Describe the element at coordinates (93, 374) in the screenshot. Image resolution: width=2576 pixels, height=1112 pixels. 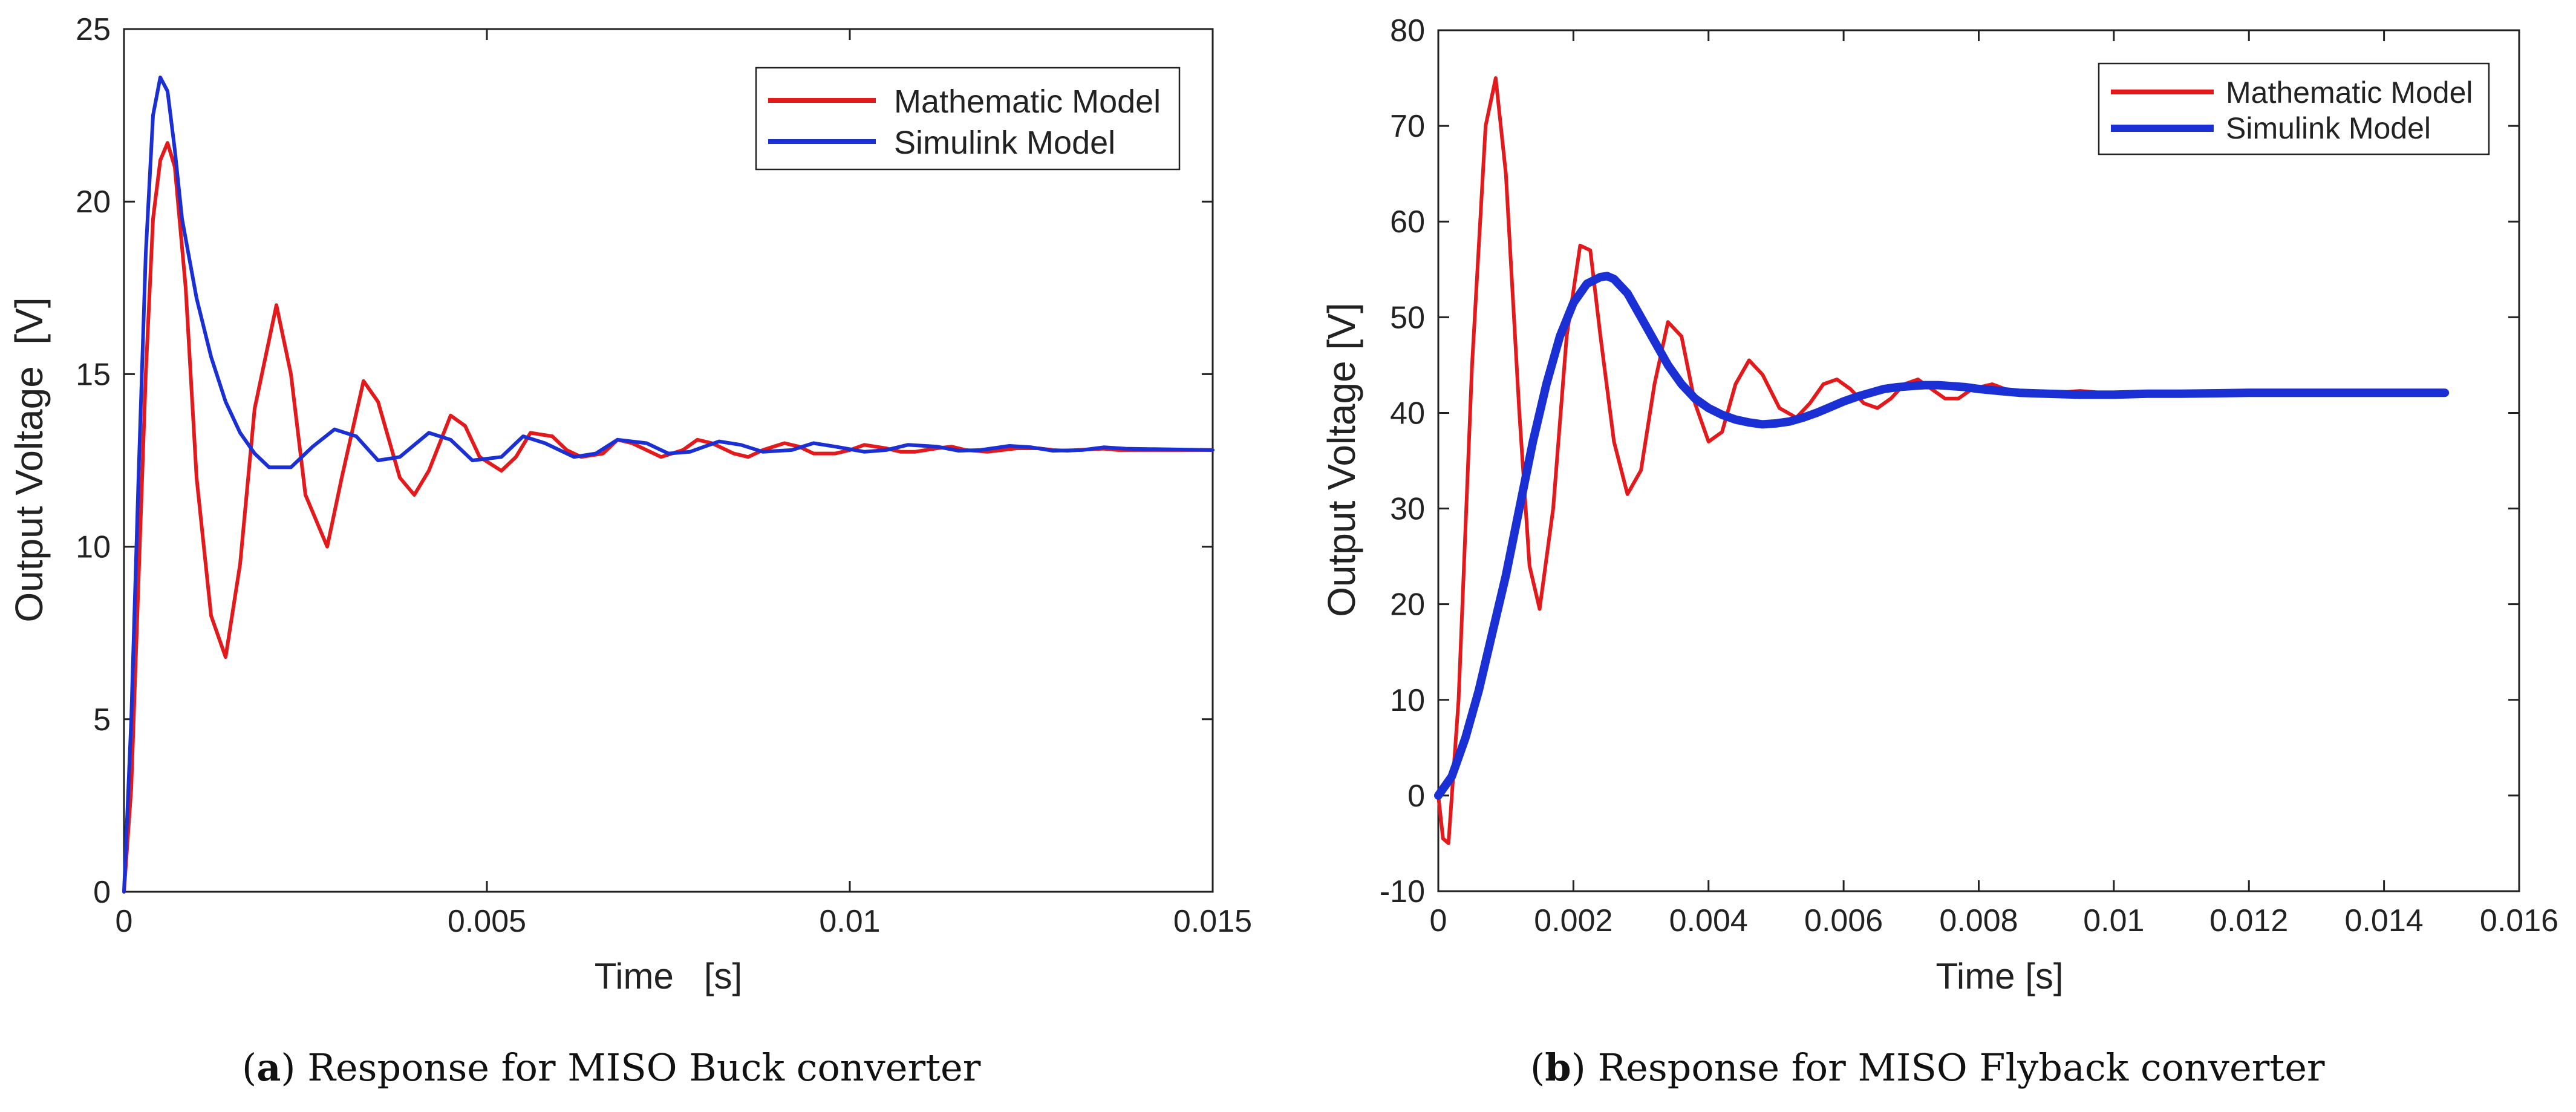
I see `y-tick-label-a: 15` at that location.